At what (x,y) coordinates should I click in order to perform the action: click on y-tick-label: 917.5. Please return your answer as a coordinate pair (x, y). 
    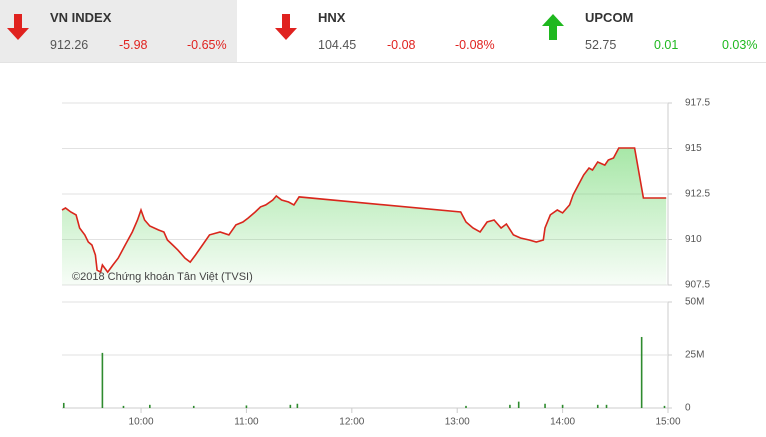
    Looking at the image, I should click on (697, 103).